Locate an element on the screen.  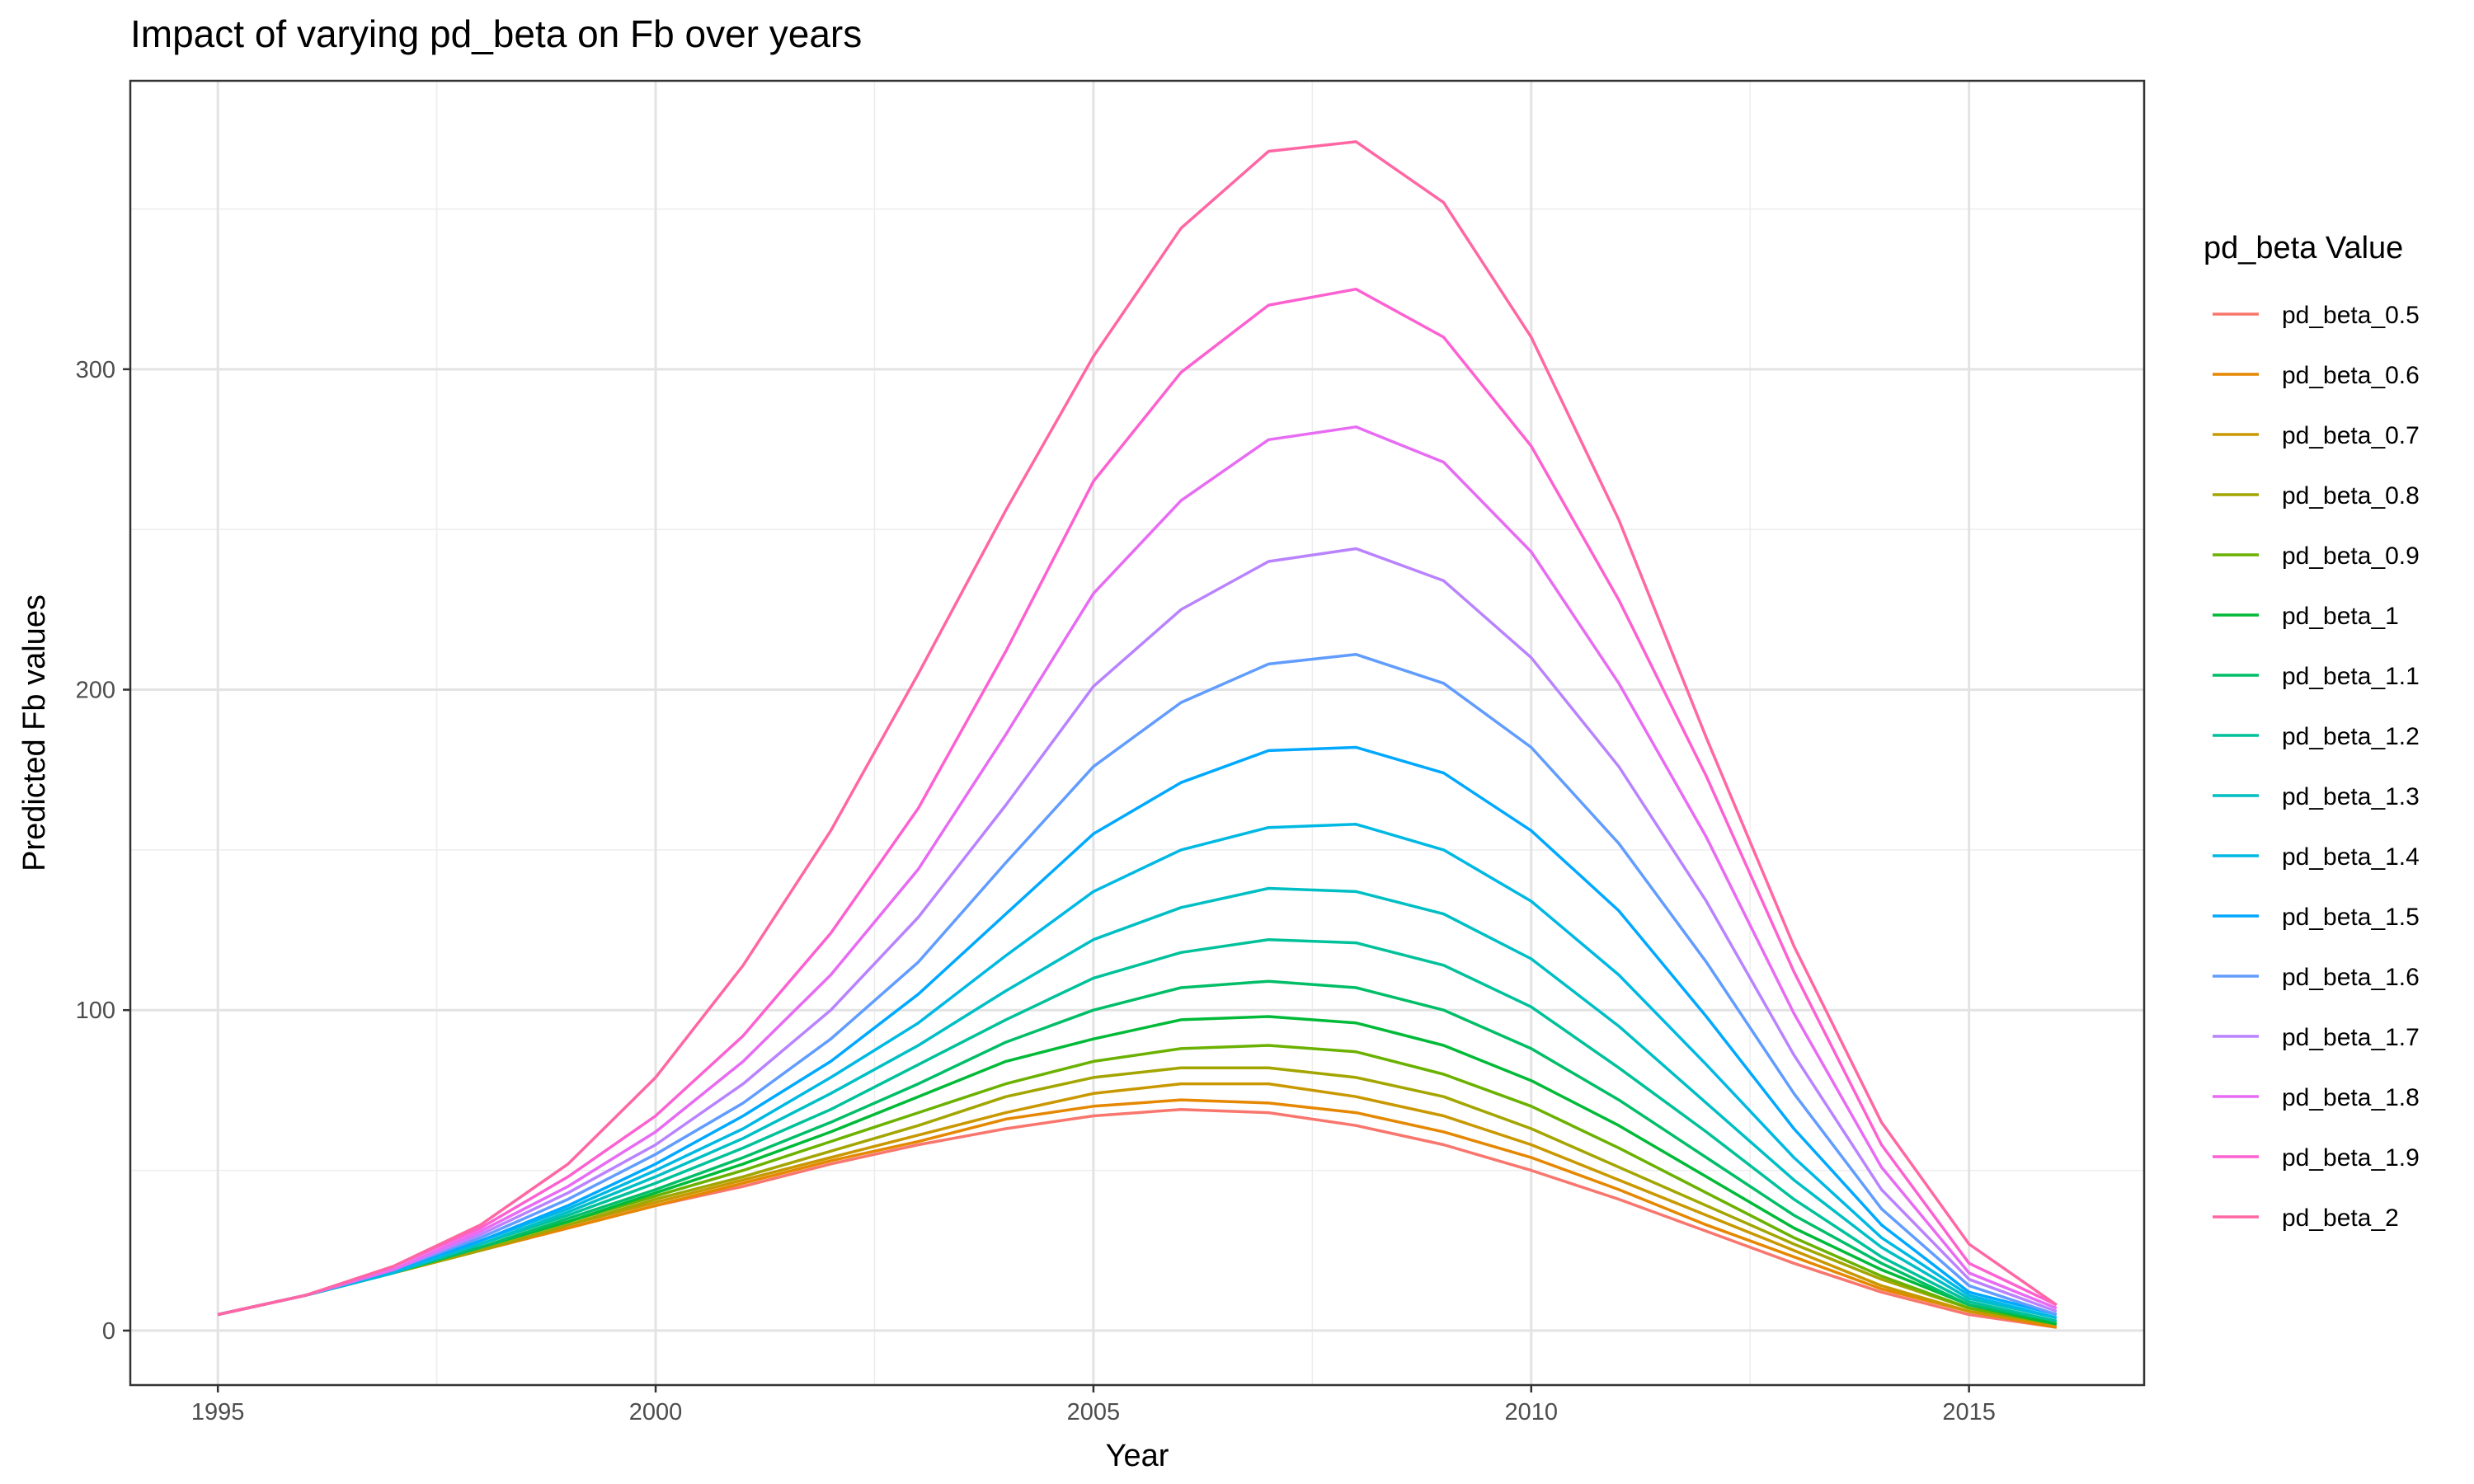
legend-label-pd_beta_0.9: pd_beta_0.9 is located at coordinates (2351, 556).